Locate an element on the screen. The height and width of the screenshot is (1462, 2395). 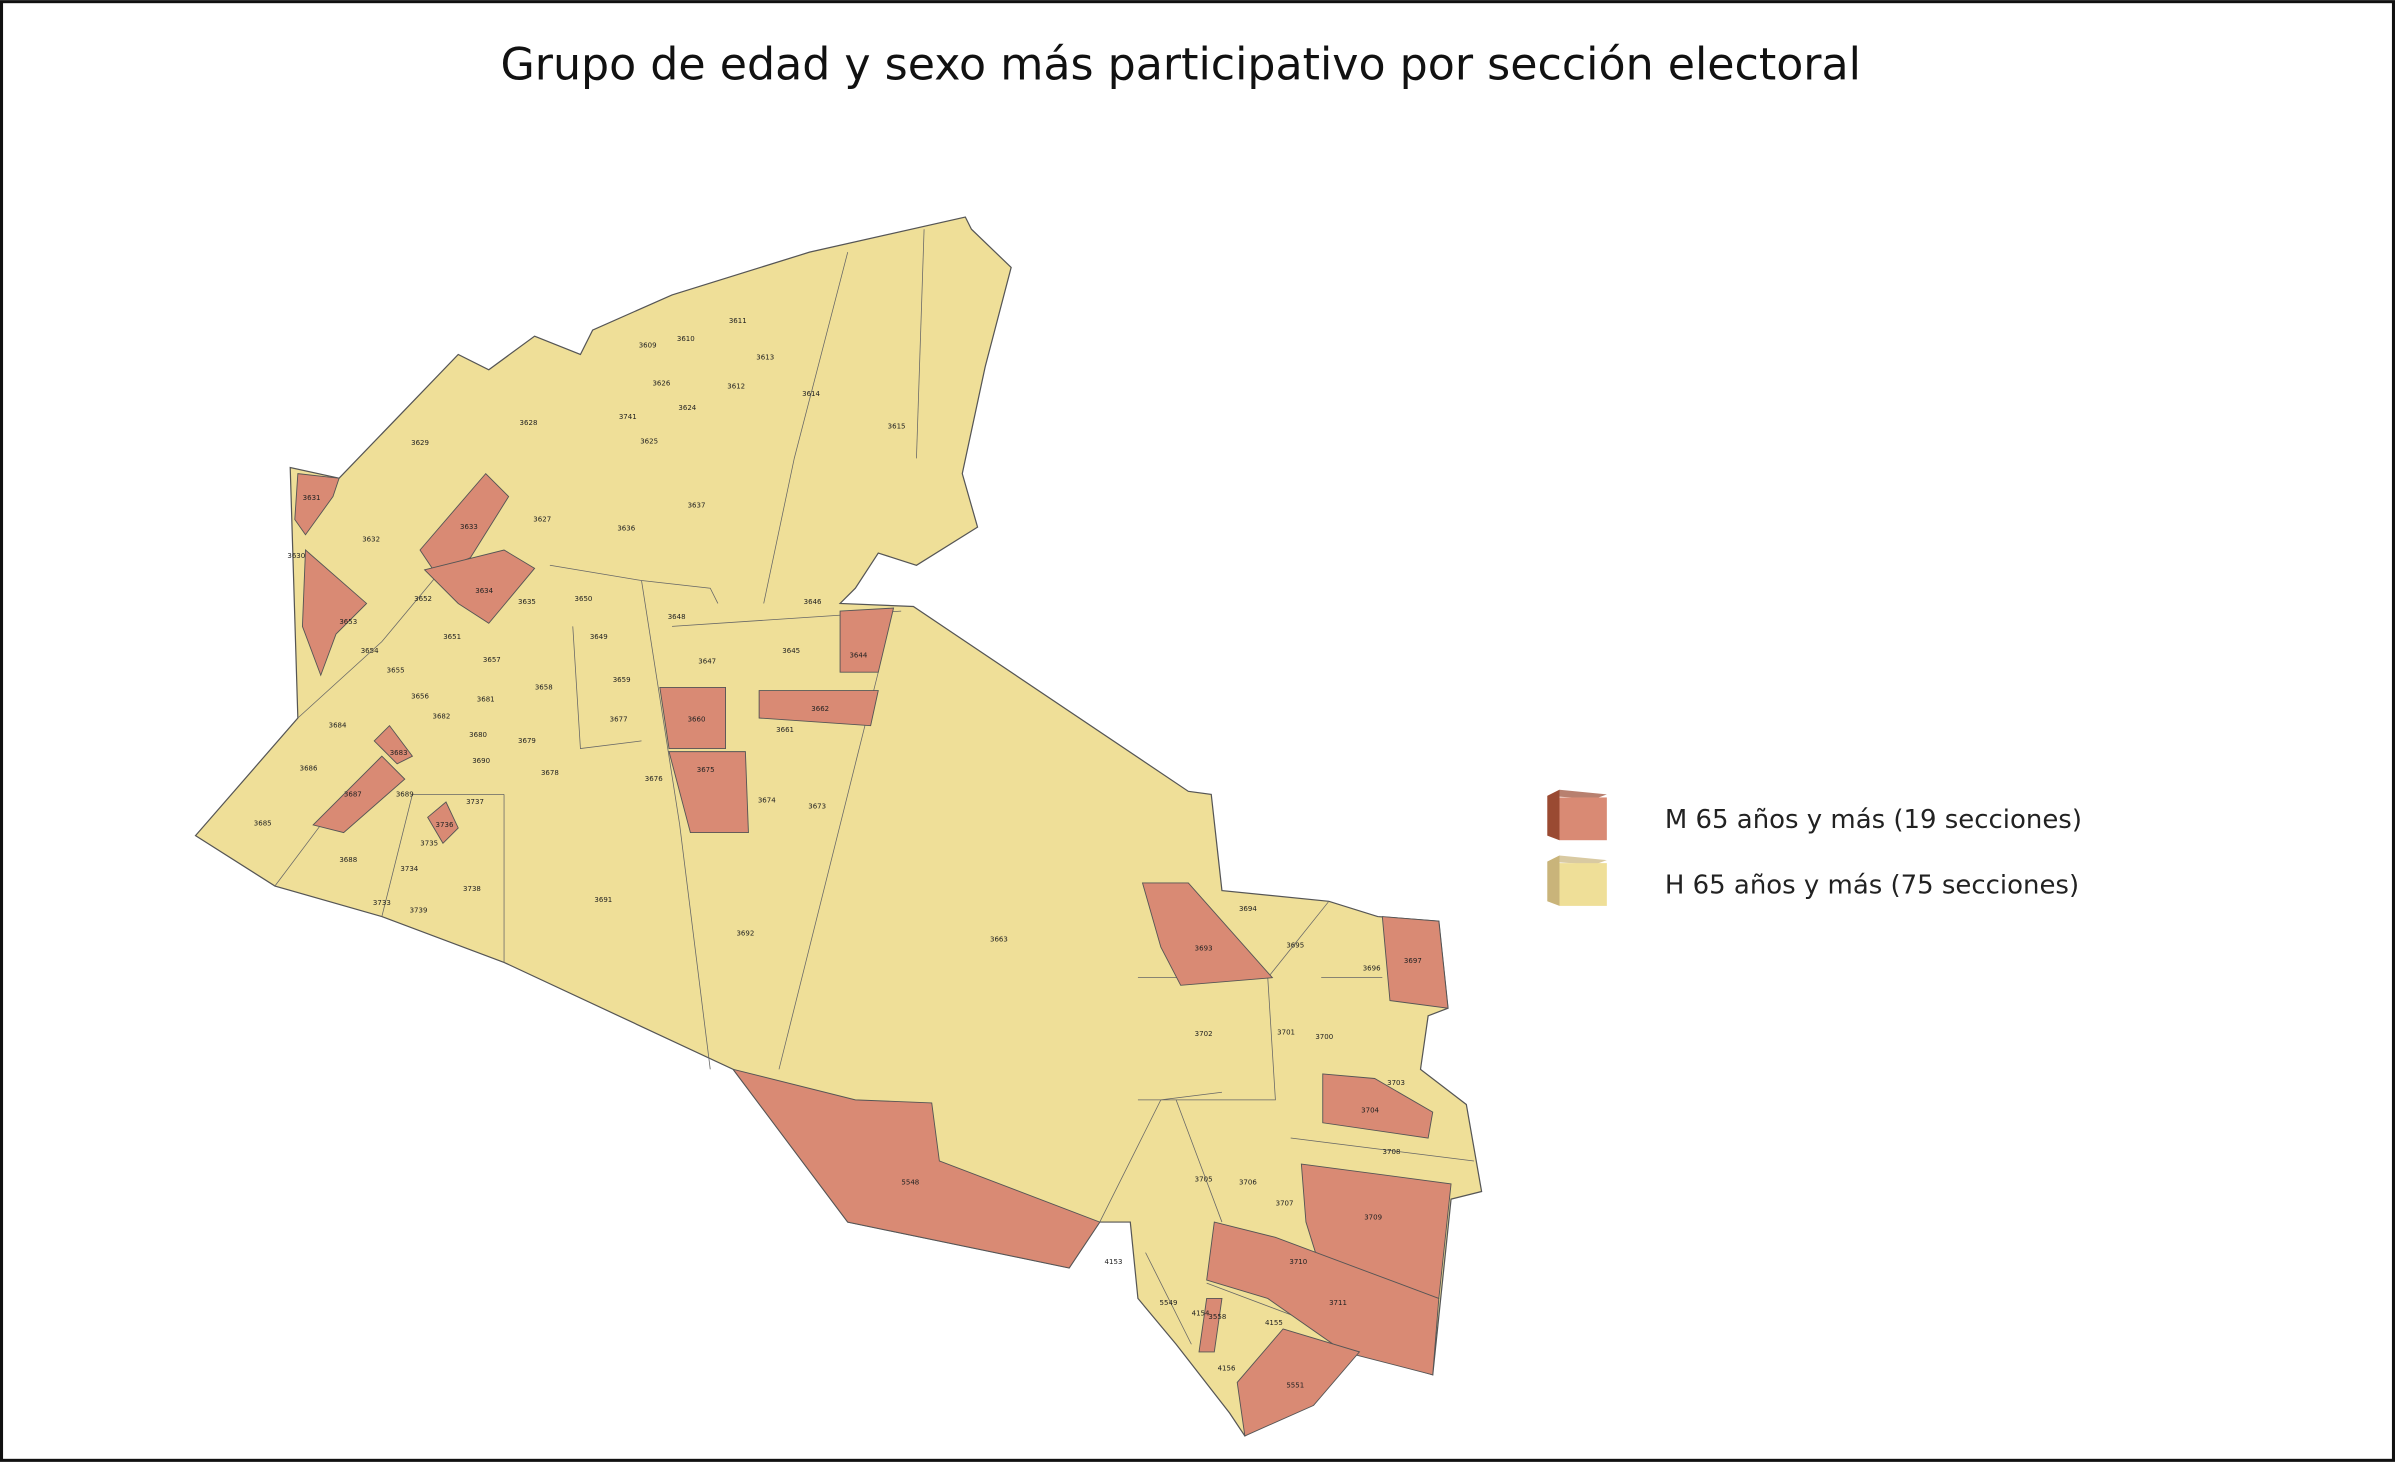
section-label: 3695 is located at coordinates (1295, 945).